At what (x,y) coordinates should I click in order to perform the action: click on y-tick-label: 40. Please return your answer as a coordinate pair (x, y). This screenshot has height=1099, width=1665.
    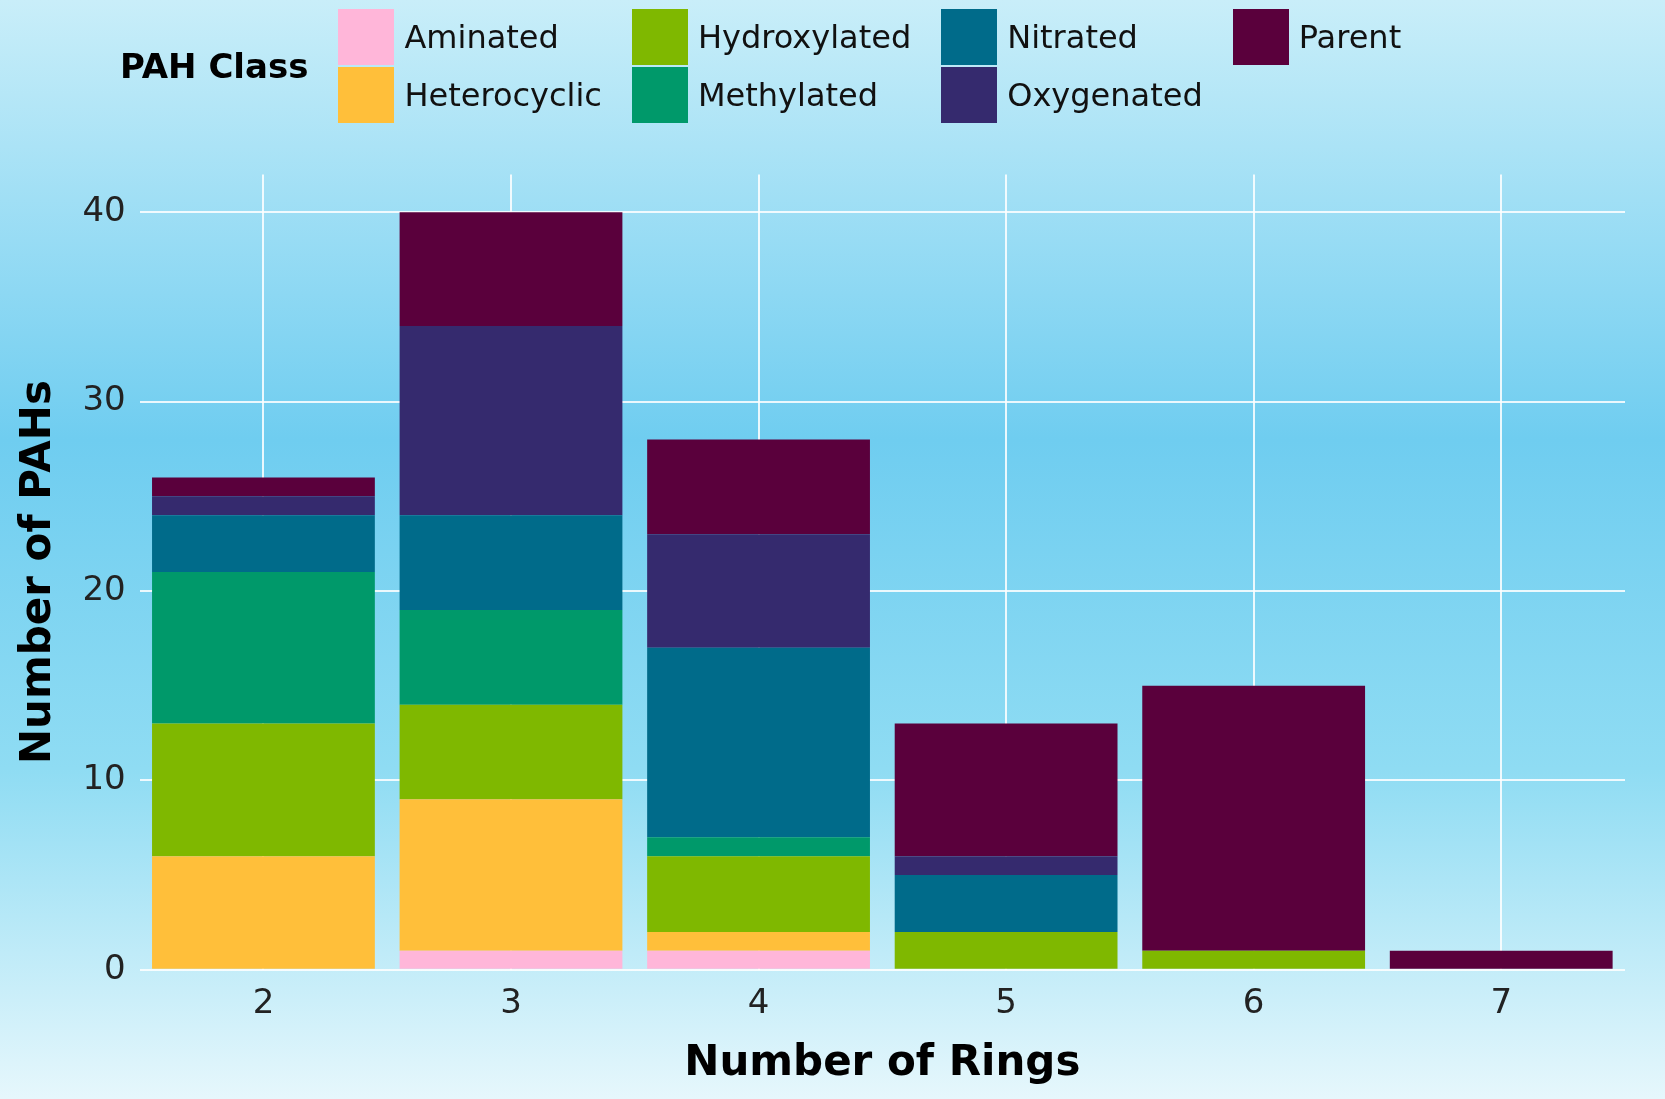
    Looking at the image, I should click on (104, 209).